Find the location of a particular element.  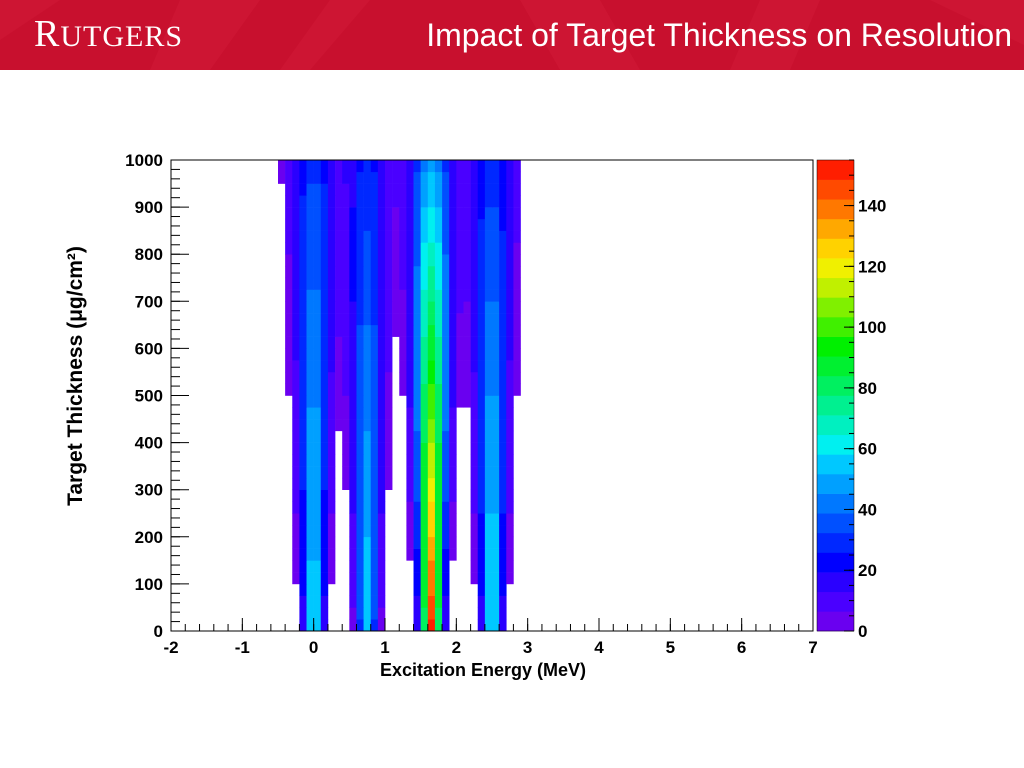

x-tick-label: 5 is located at coordinates (670, 647).